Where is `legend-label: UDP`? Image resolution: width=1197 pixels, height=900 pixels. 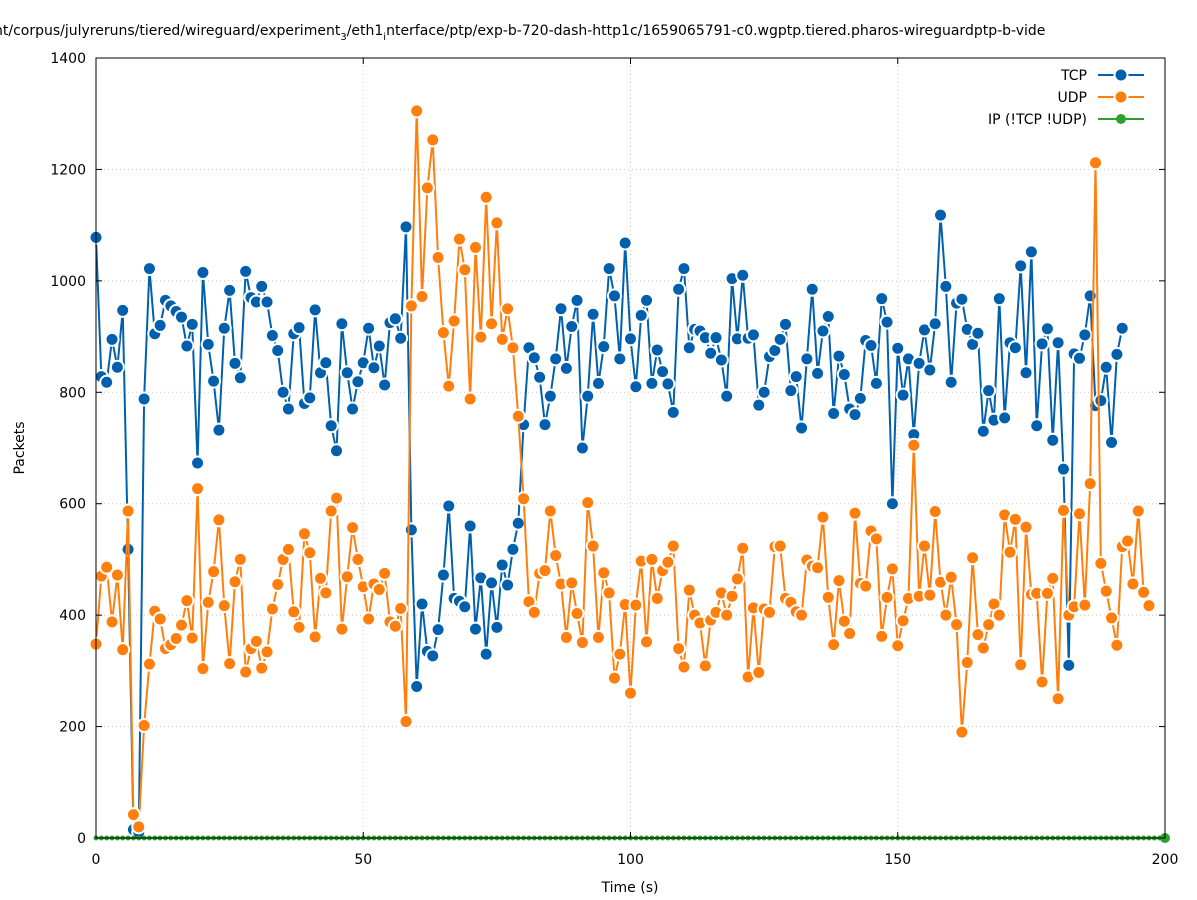
legend-label: UDP is located at coordinates (1072, 98).